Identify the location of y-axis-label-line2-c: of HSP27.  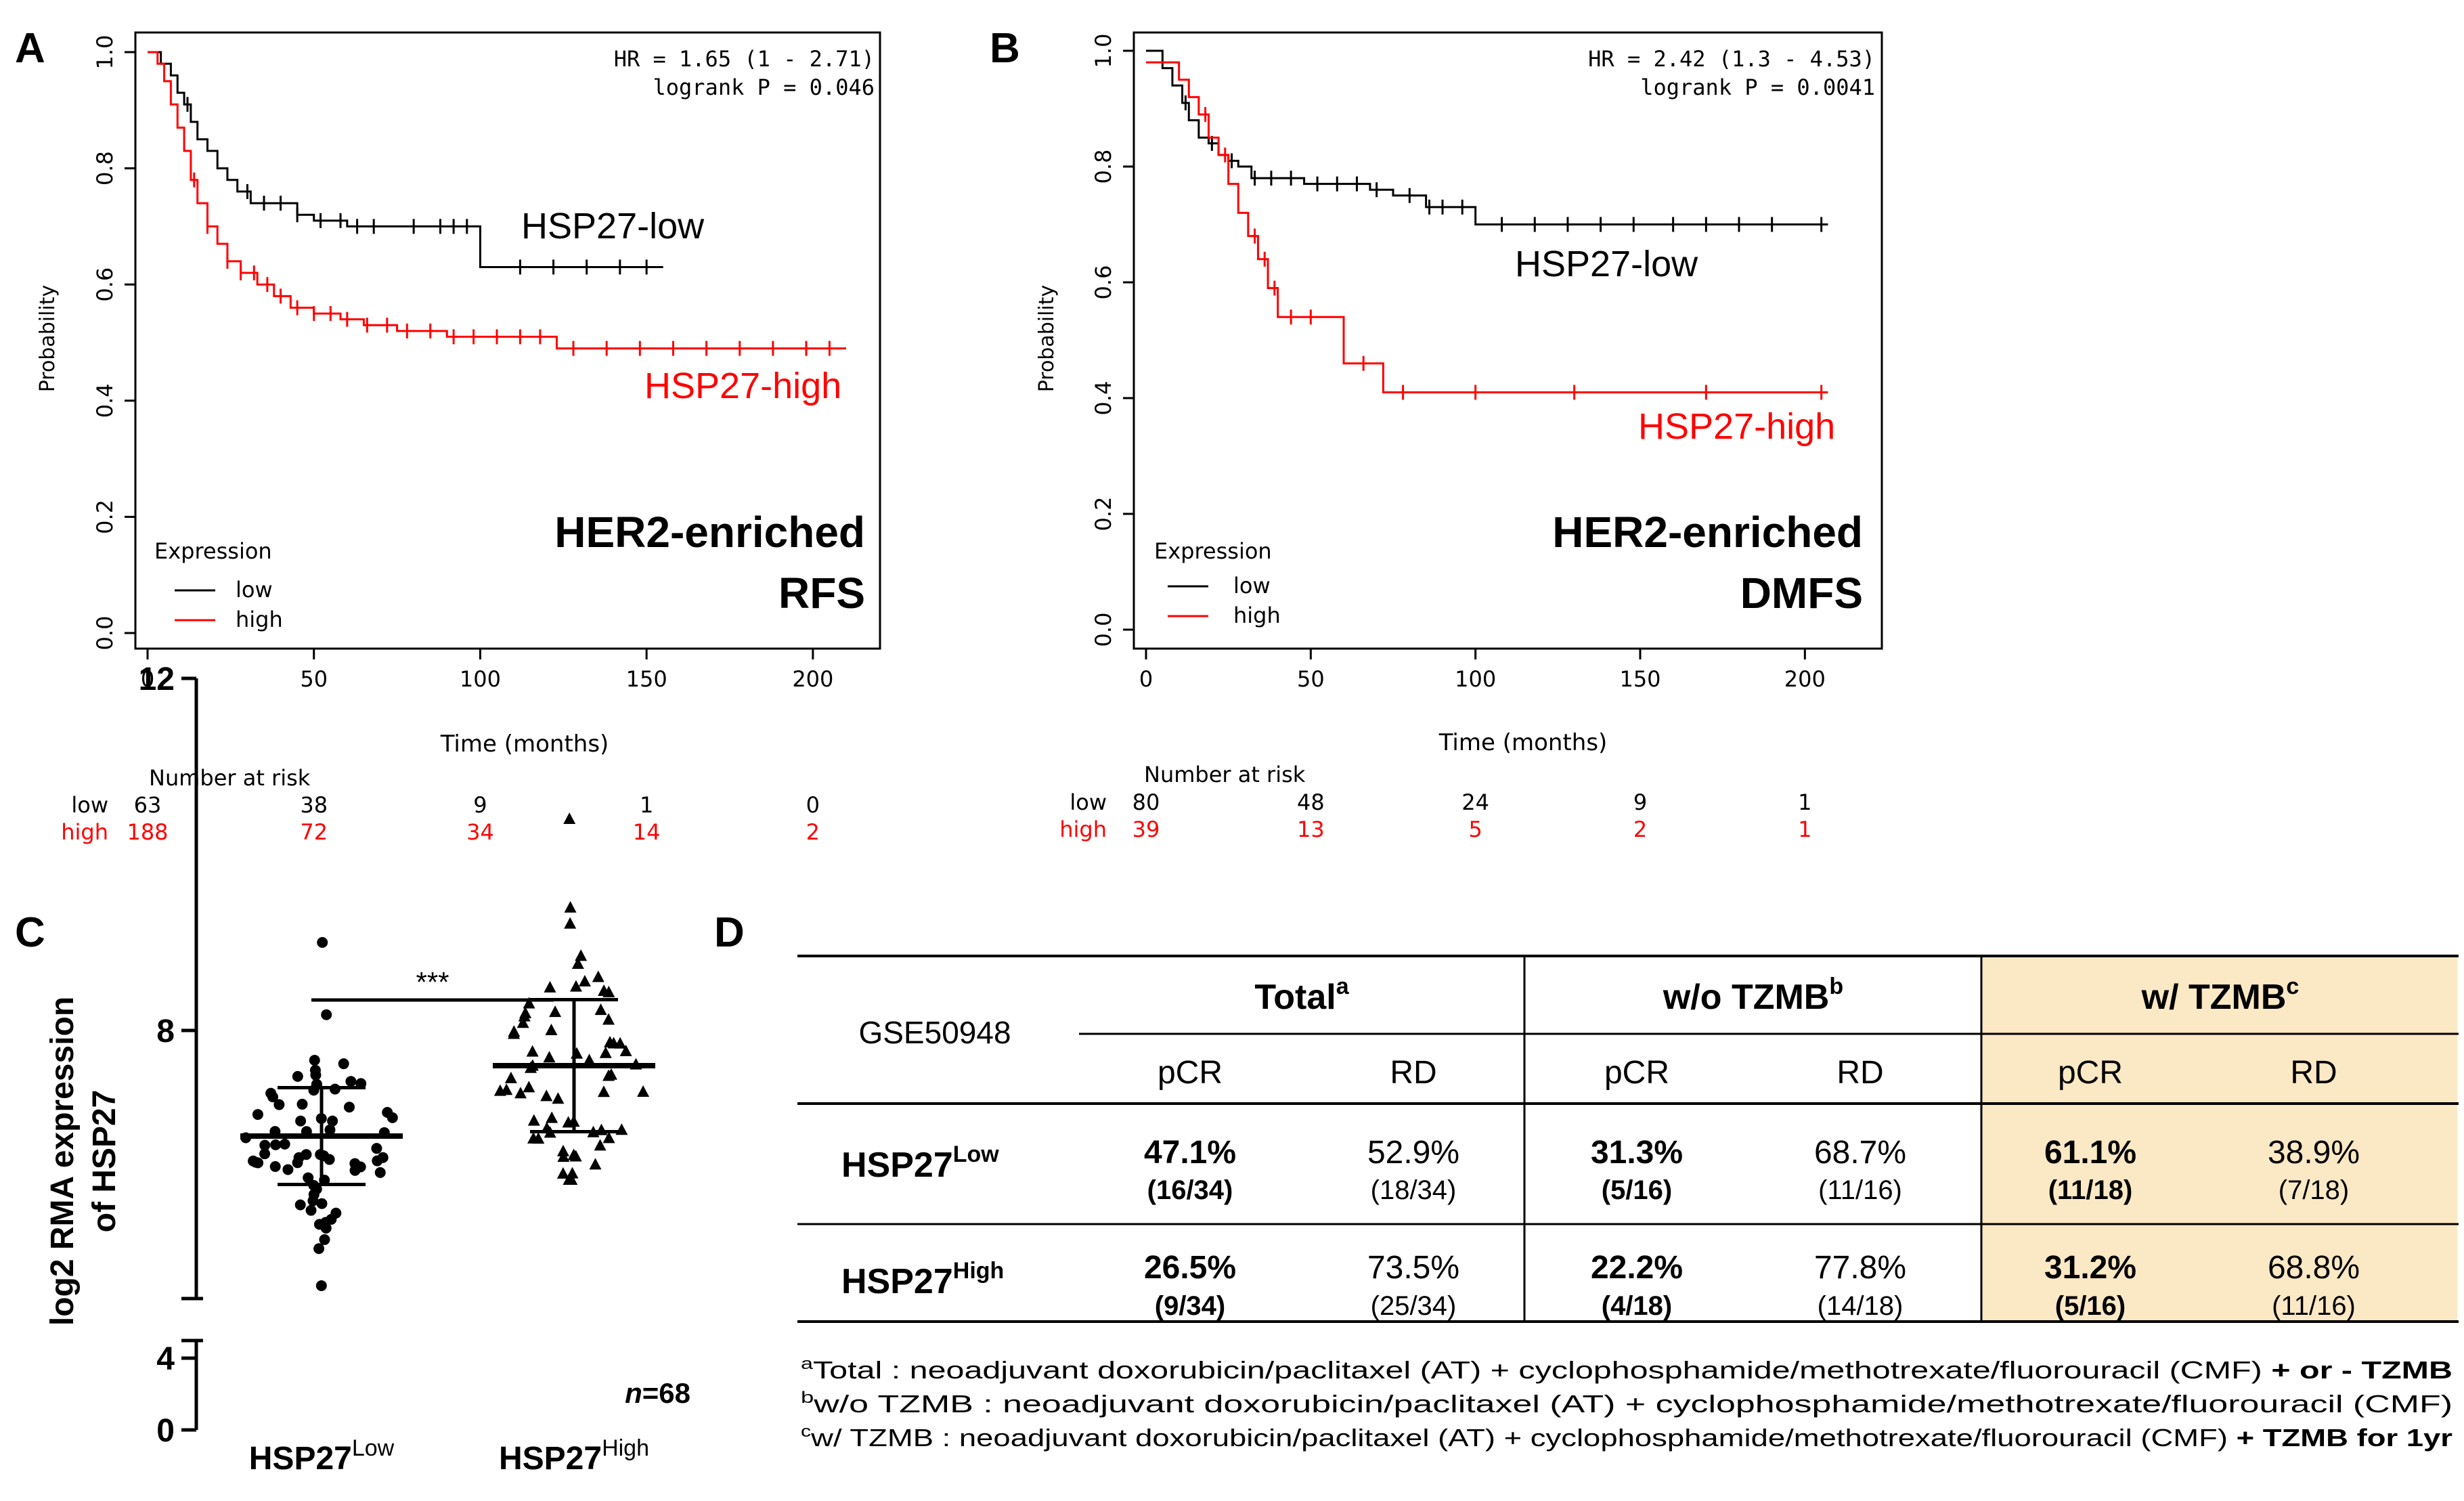
(105, 1161).